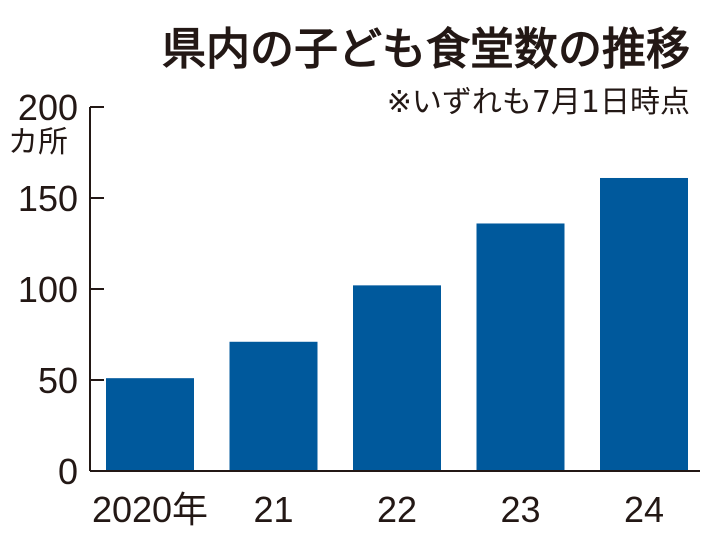  What do you see at coordinates (58, 380) in the screenshot?
I see `y-tick-label: 50` at bounding box center [58, 380].